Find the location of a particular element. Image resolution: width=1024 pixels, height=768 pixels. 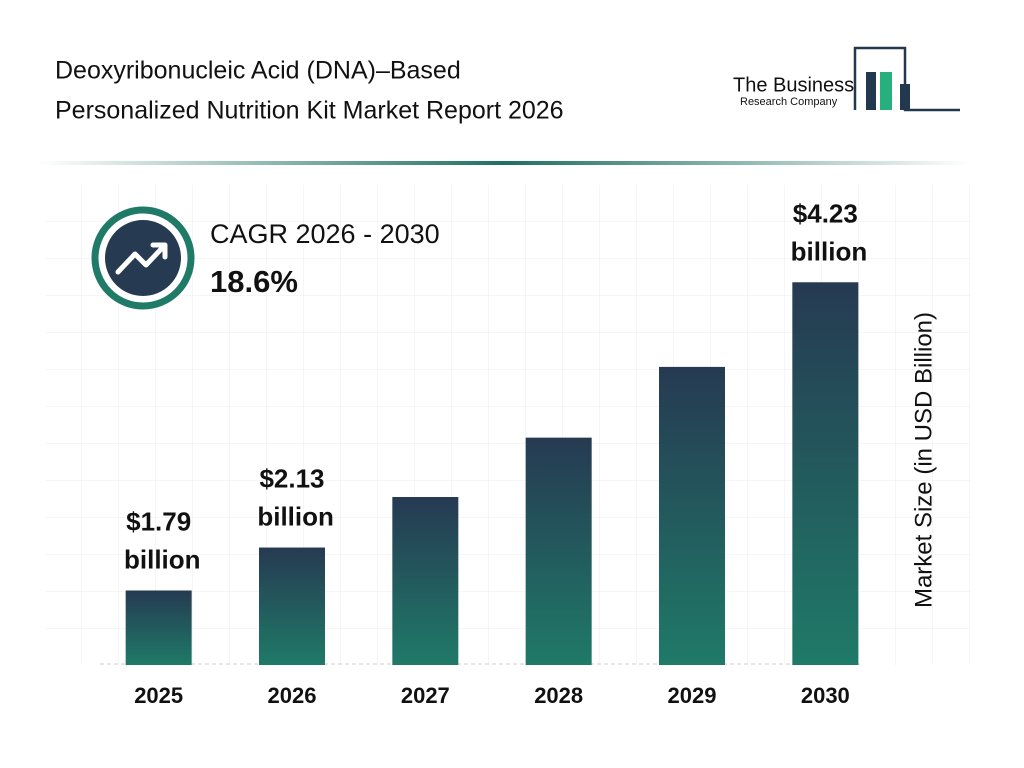

x-tick-label: 2028 is located at coordinates (558, 695).